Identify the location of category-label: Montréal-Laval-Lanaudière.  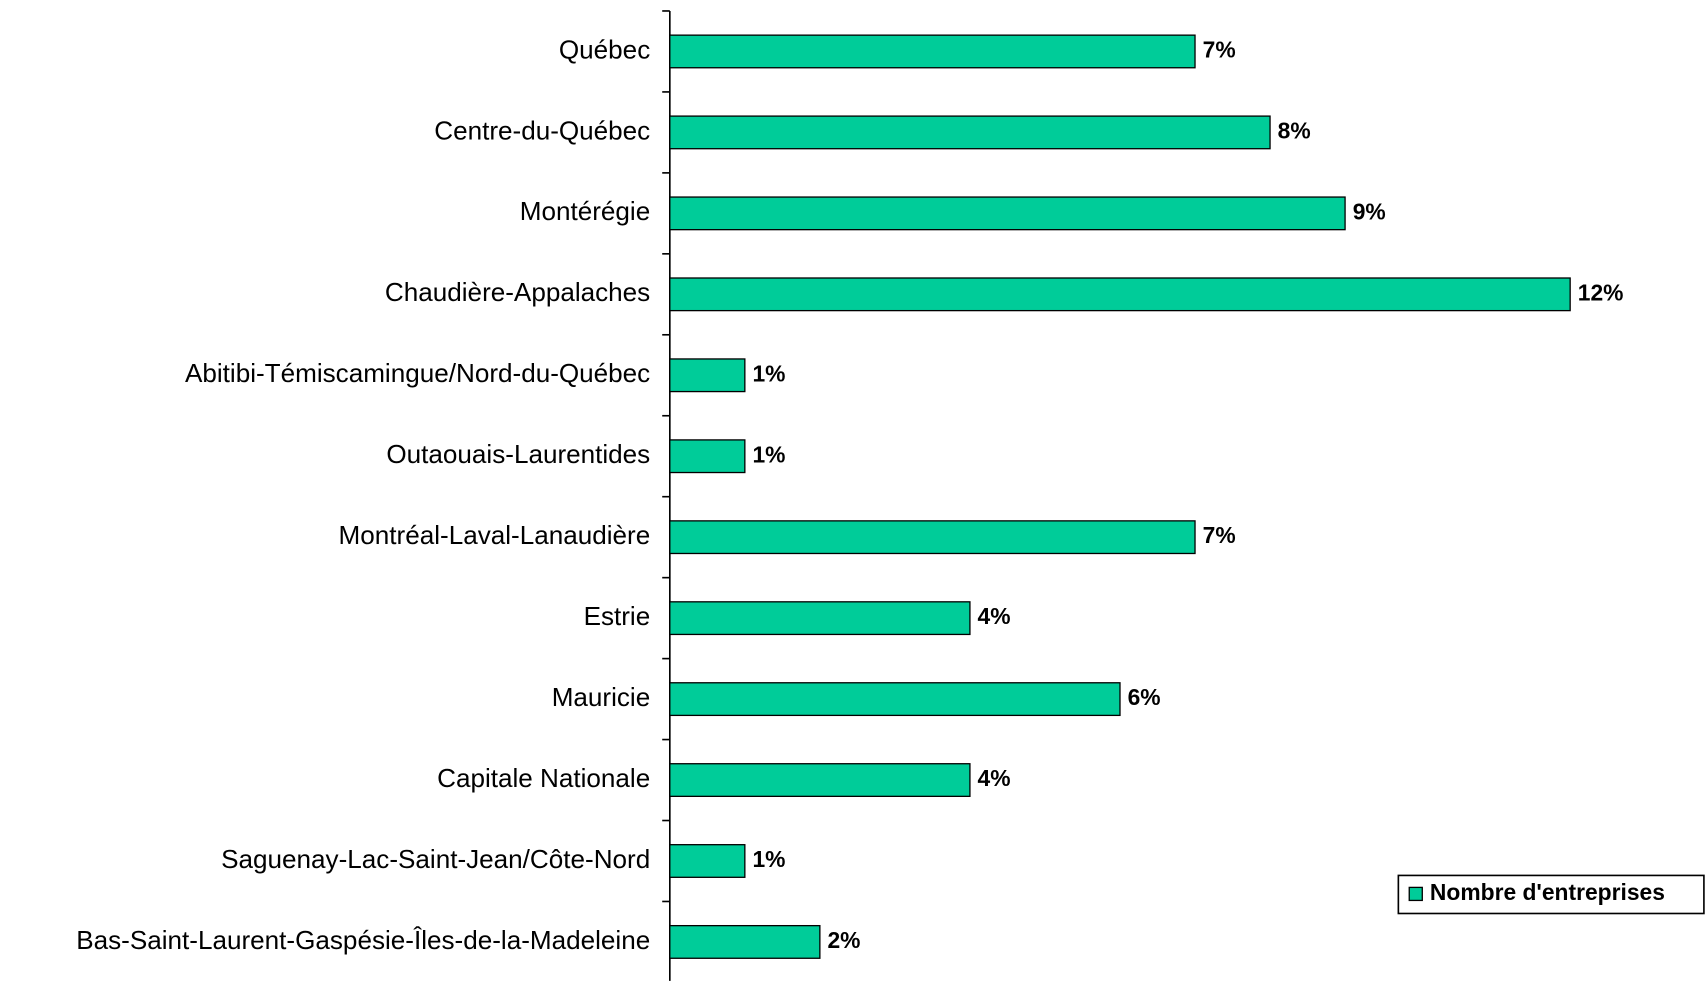
(495, 535).